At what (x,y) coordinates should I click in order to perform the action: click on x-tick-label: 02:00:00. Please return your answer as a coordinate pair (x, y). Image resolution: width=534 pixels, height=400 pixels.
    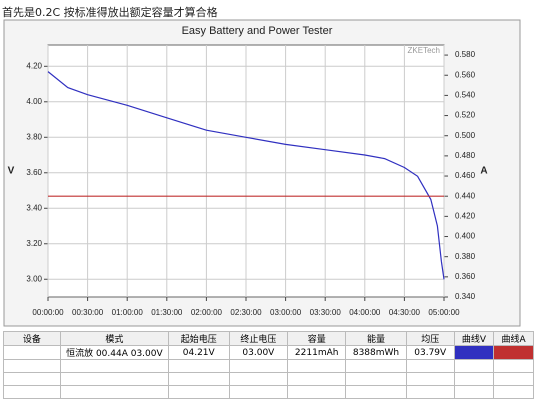
    Looking at the image, I should click on (207, 312).